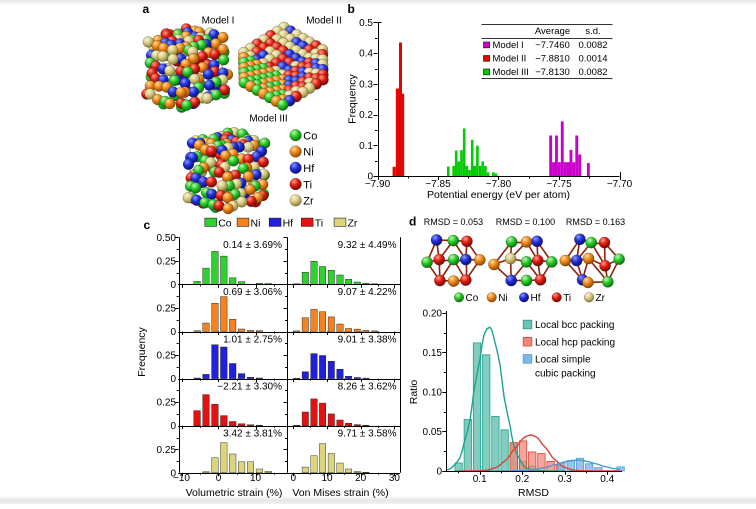 This screenshot has height=509, width=756. What do you see at coordinates (595, 222) in the screenshot?
I see `svg-text: RMSD = 0.163` at bounding box center [595, 222].